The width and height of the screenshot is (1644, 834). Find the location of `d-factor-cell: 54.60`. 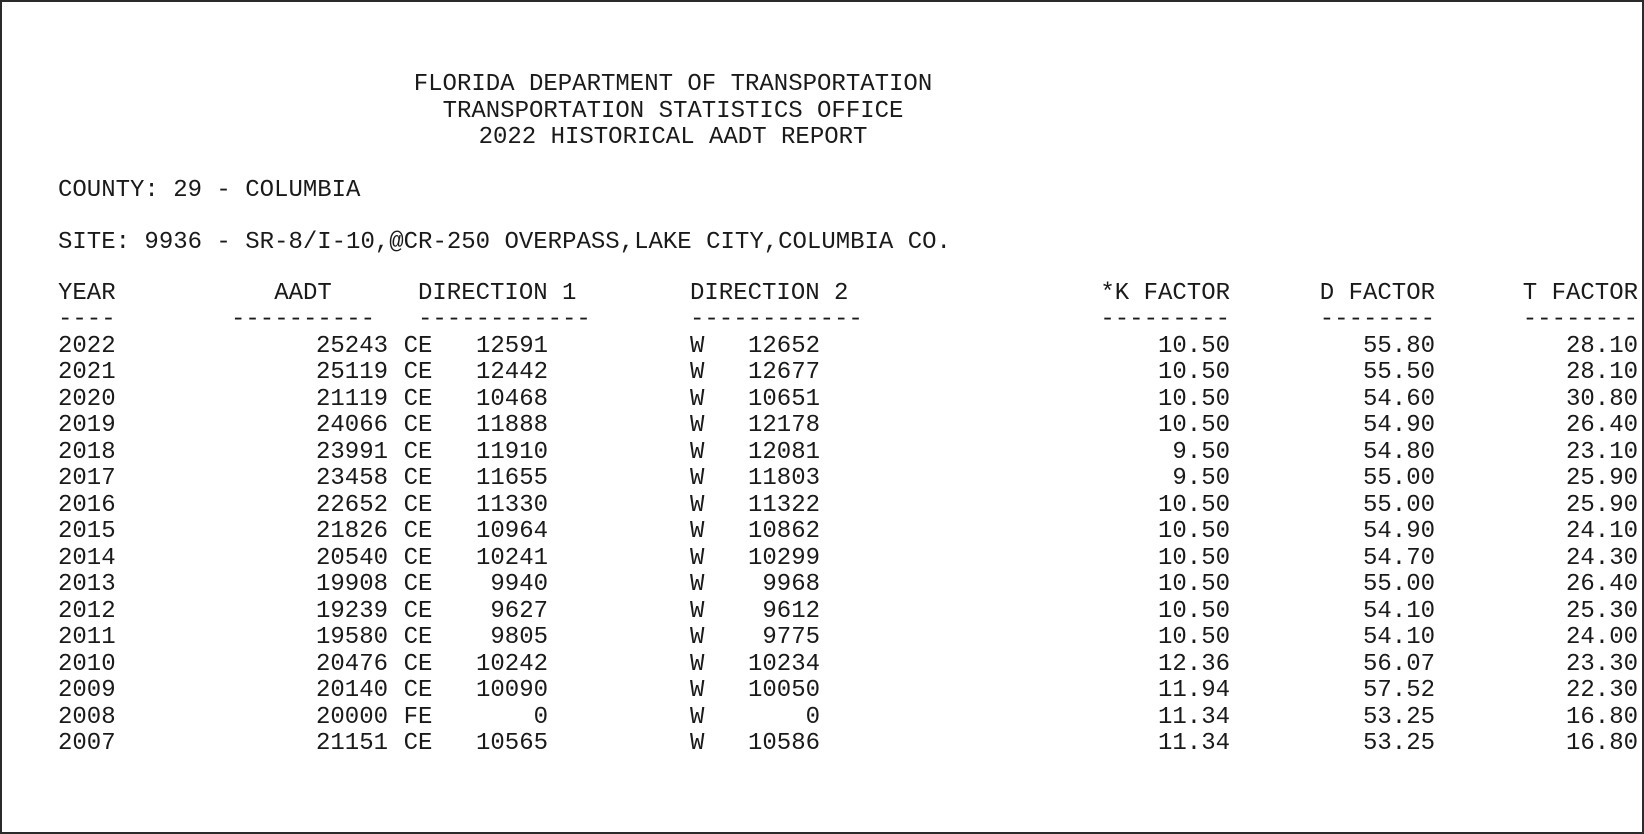

d-factor-cell: 54.60 is located at coordinates (1398, 399).